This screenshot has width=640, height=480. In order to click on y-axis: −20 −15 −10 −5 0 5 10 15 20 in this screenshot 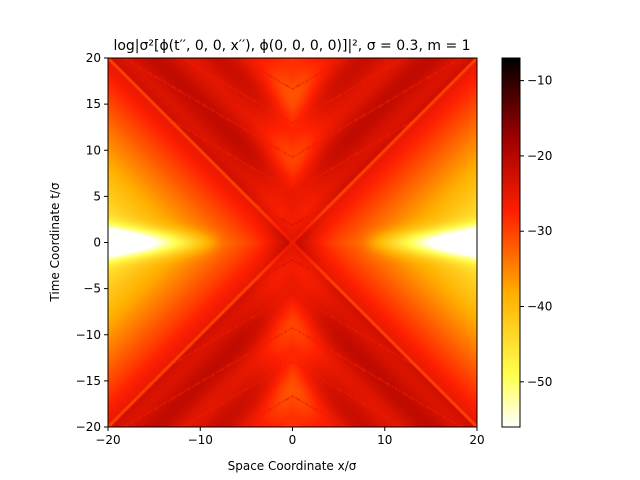, I will do `click(92, 242)`.